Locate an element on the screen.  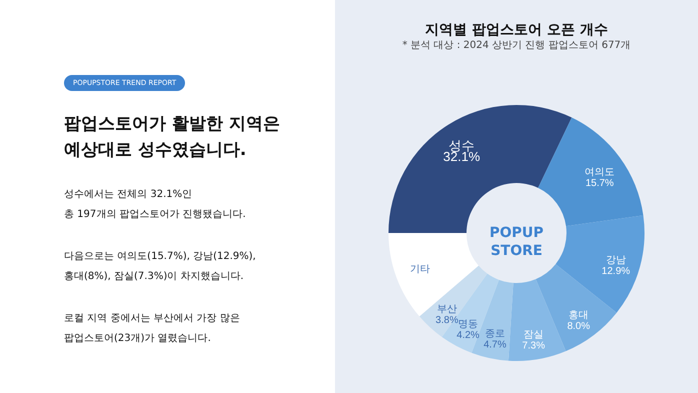
text: 로컬 지역 중에서는 부산에서 가장 많은 is located at coordinates (152, 318).